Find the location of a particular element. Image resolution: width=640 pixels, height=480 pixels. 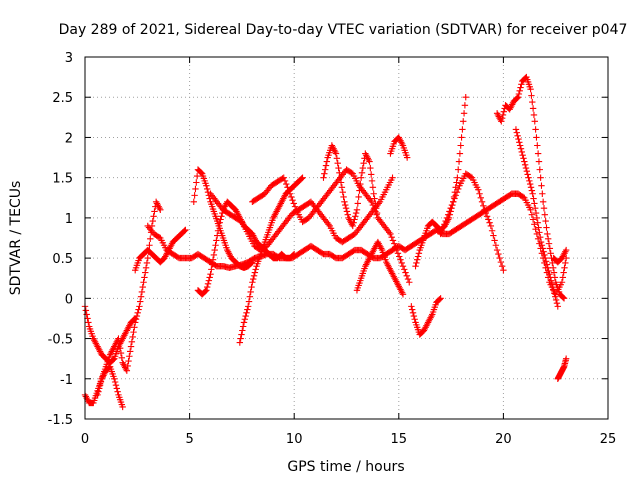

y-axis-title: SDTVAR / TECUs is located at coordinates (16, 238).